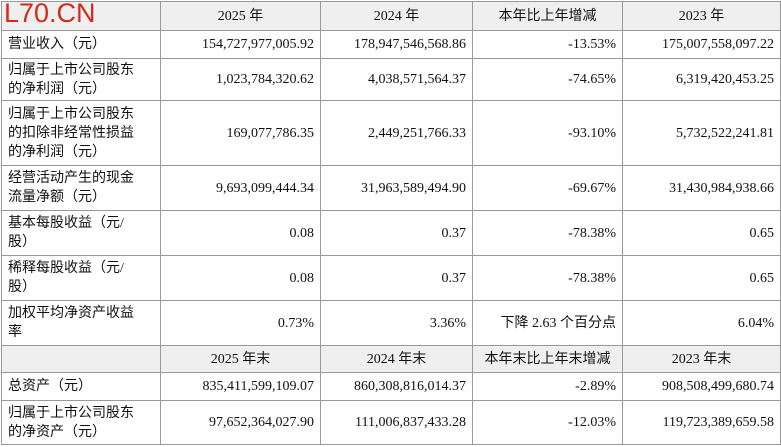  What do you see at coordinates (396, 16) in the screenshot?
I see `header-cell: 2024 年` at bounding box center [396, 16].